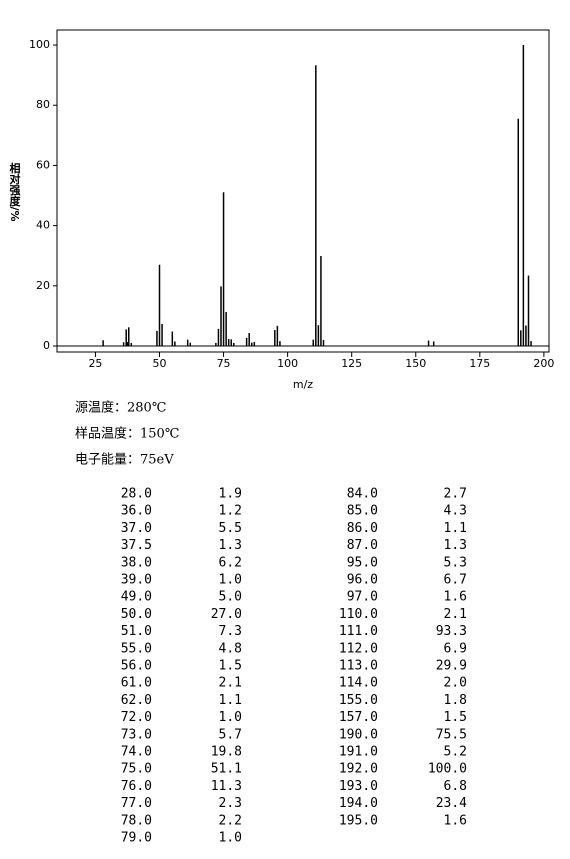  I want to click on intensity-cell: 51.1, so click(226, 769).